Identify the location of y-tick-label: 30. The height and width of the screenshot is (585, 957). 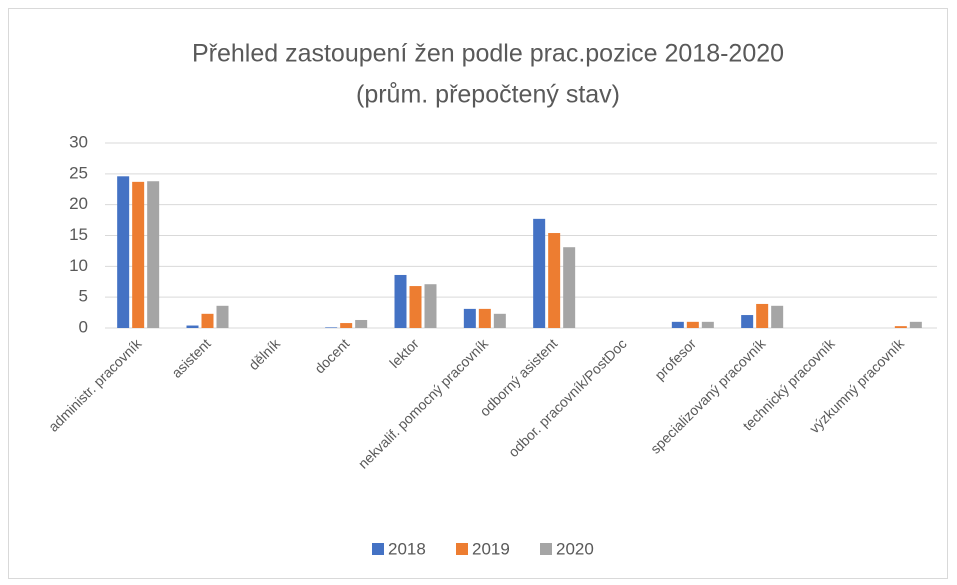
(78, 141).